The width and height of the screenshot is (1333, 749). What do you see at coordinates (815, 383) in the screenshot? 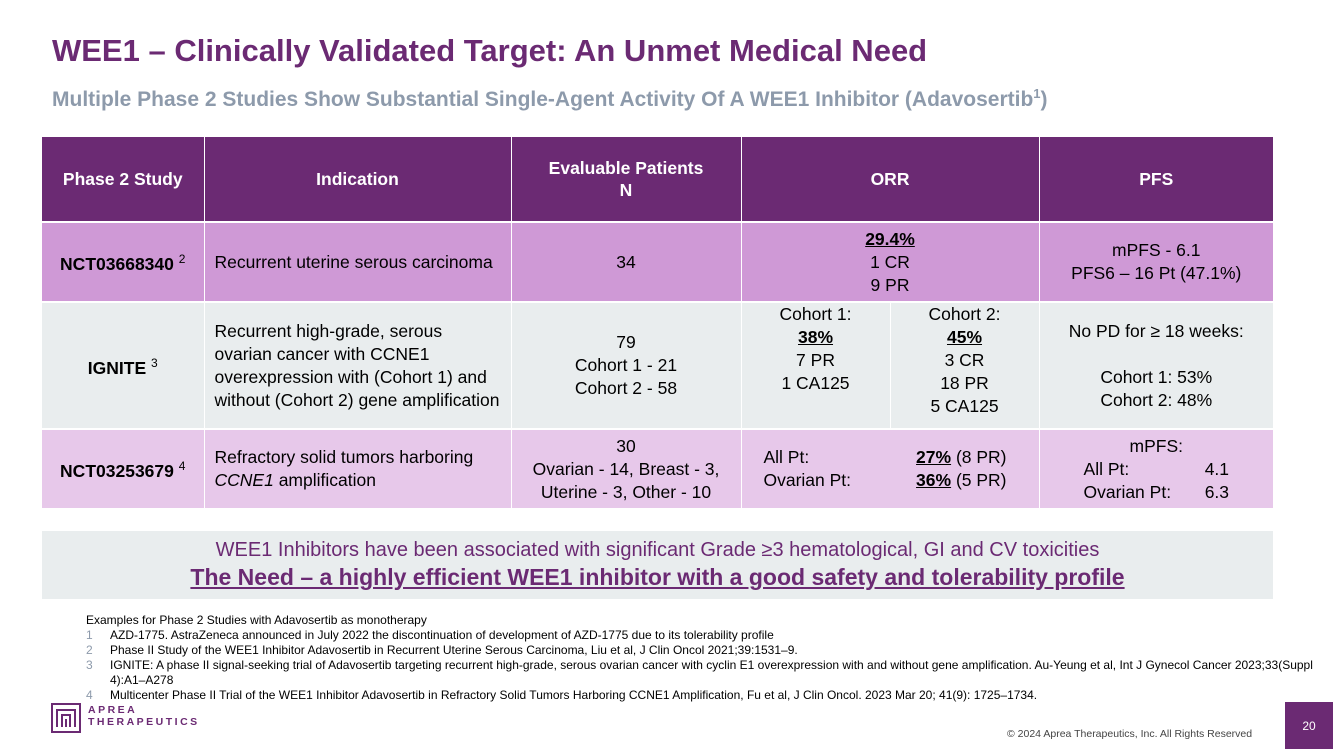
I see `orr-detail: 1 CA125` at bounding box center [815, 383].